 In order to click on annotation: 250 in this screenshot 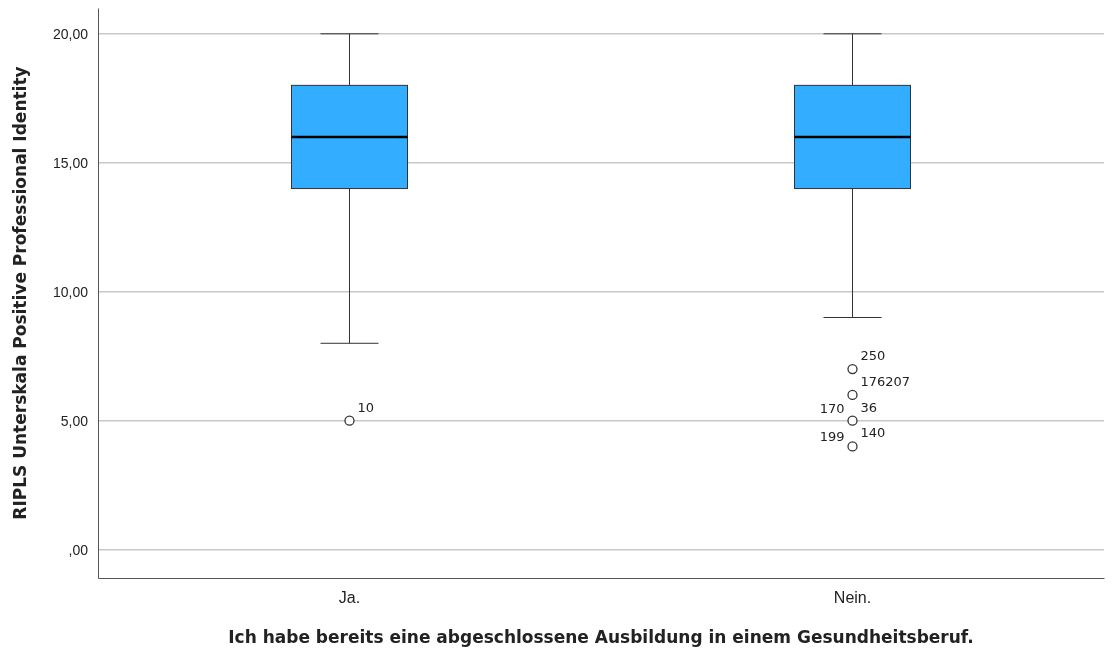, I will do `click(873, 356)`.